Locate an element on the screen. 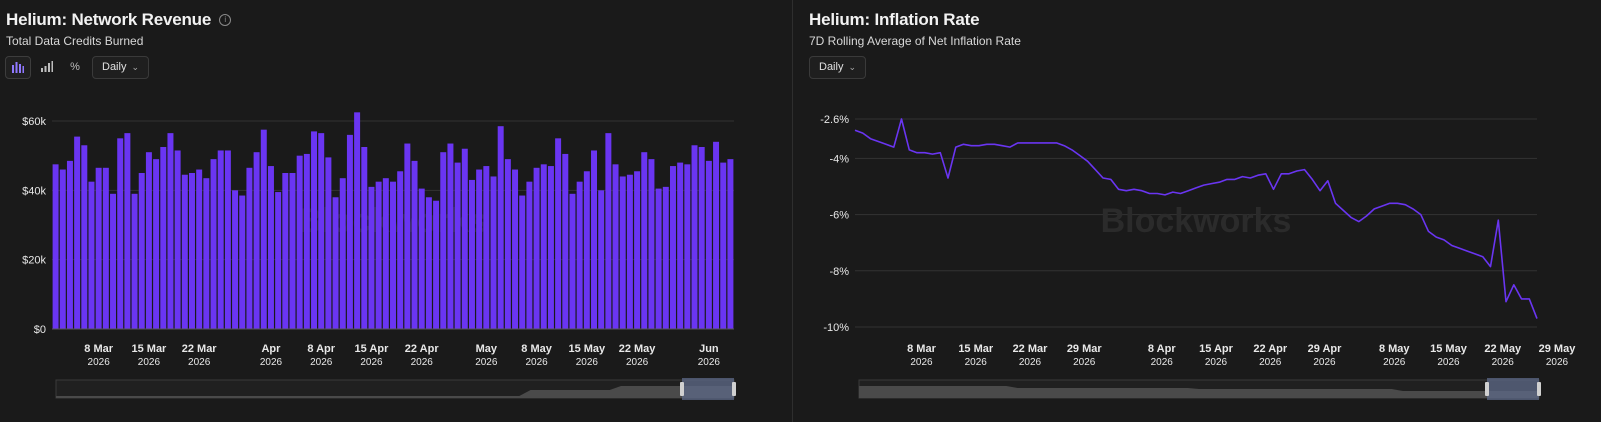  y-tick-label: -2.6% is located at coordinates (834, 120).